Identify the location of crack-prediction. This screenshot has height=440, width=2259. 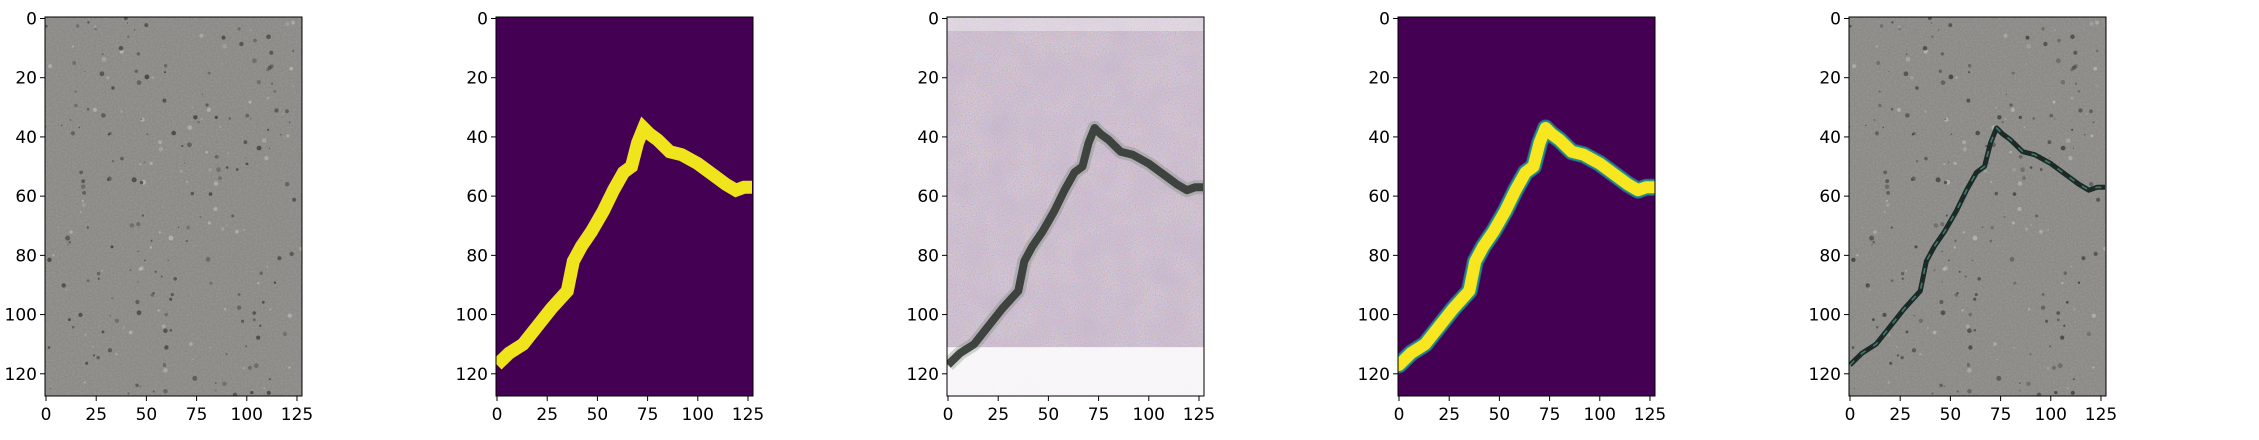
(1526, 246).